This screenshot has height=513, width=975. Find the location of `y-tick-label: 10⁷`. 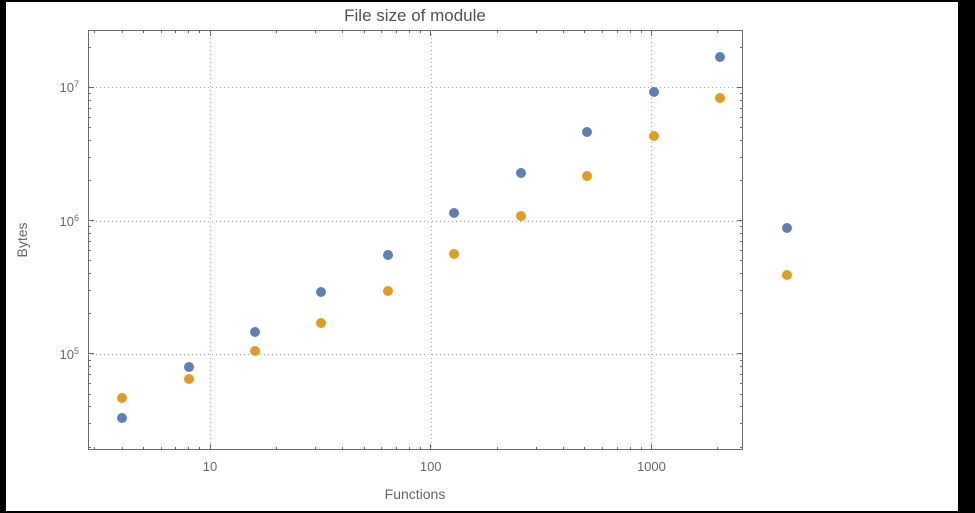

y-tick-label: 10⁷ is located at coordinates (69, 87).